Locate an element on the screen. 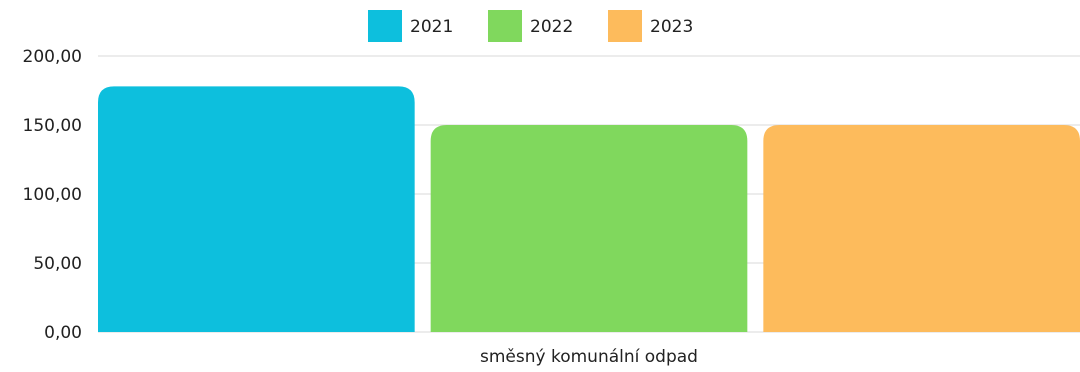  legend: 2021 2022 2023 is located at coordinates (530, 26).